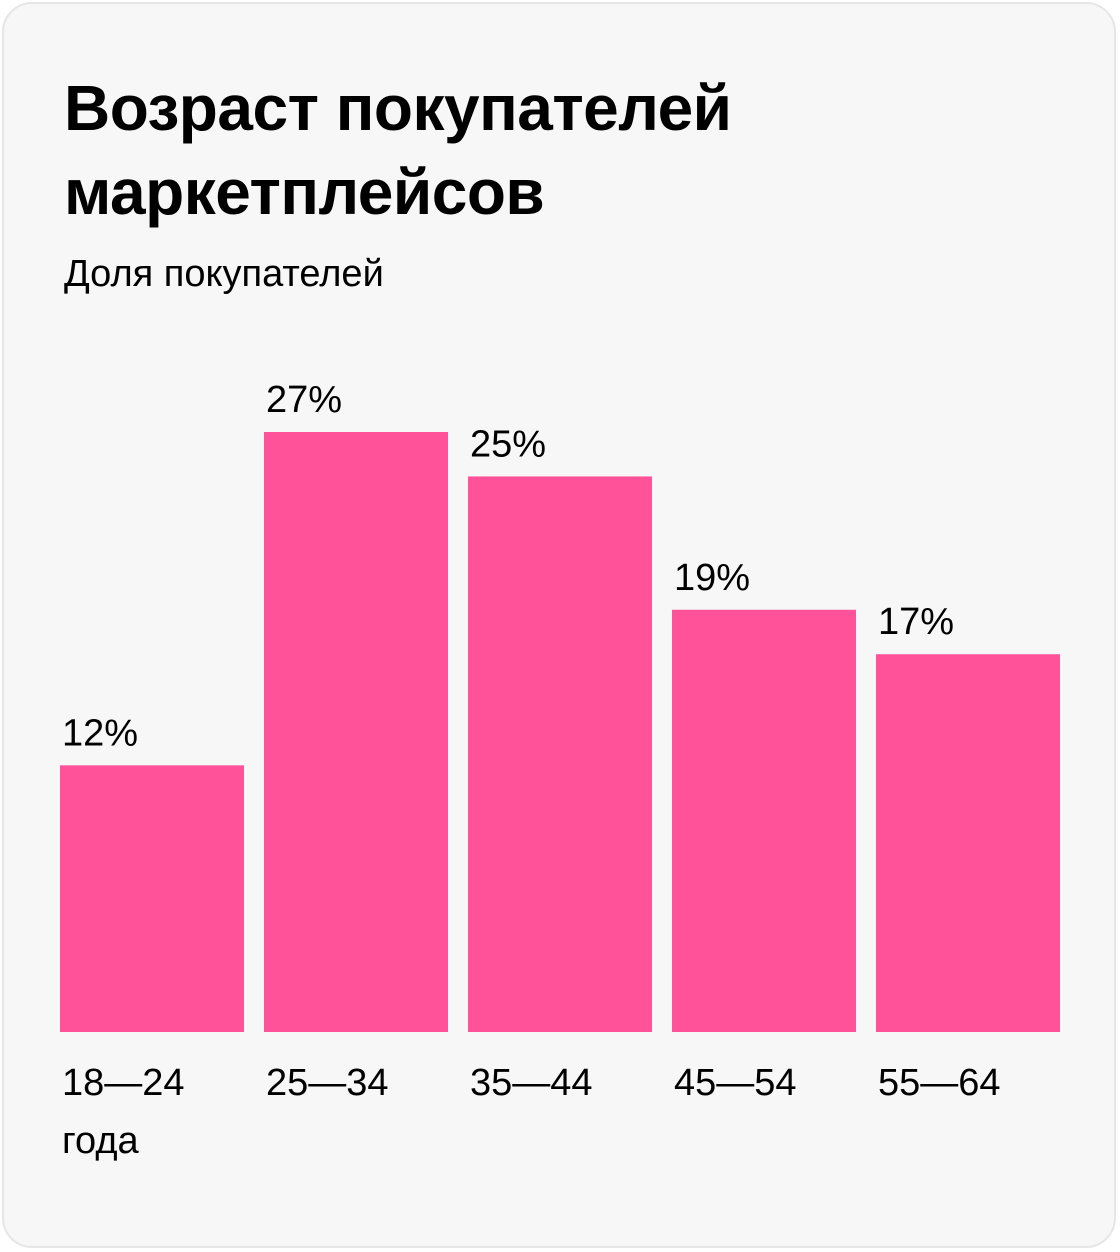  I want to click on bar-35—44, so click(560, 754).